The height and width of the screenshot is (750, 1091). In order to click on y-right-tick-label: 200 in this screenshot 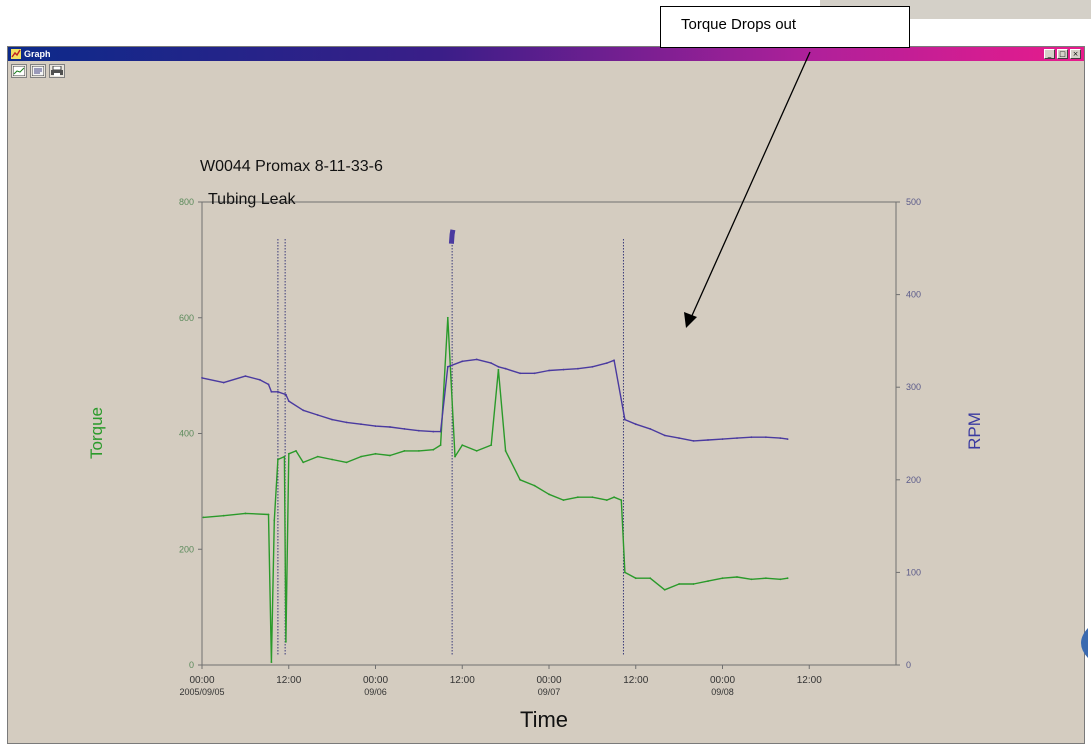, I will do `click(913, 480)`.